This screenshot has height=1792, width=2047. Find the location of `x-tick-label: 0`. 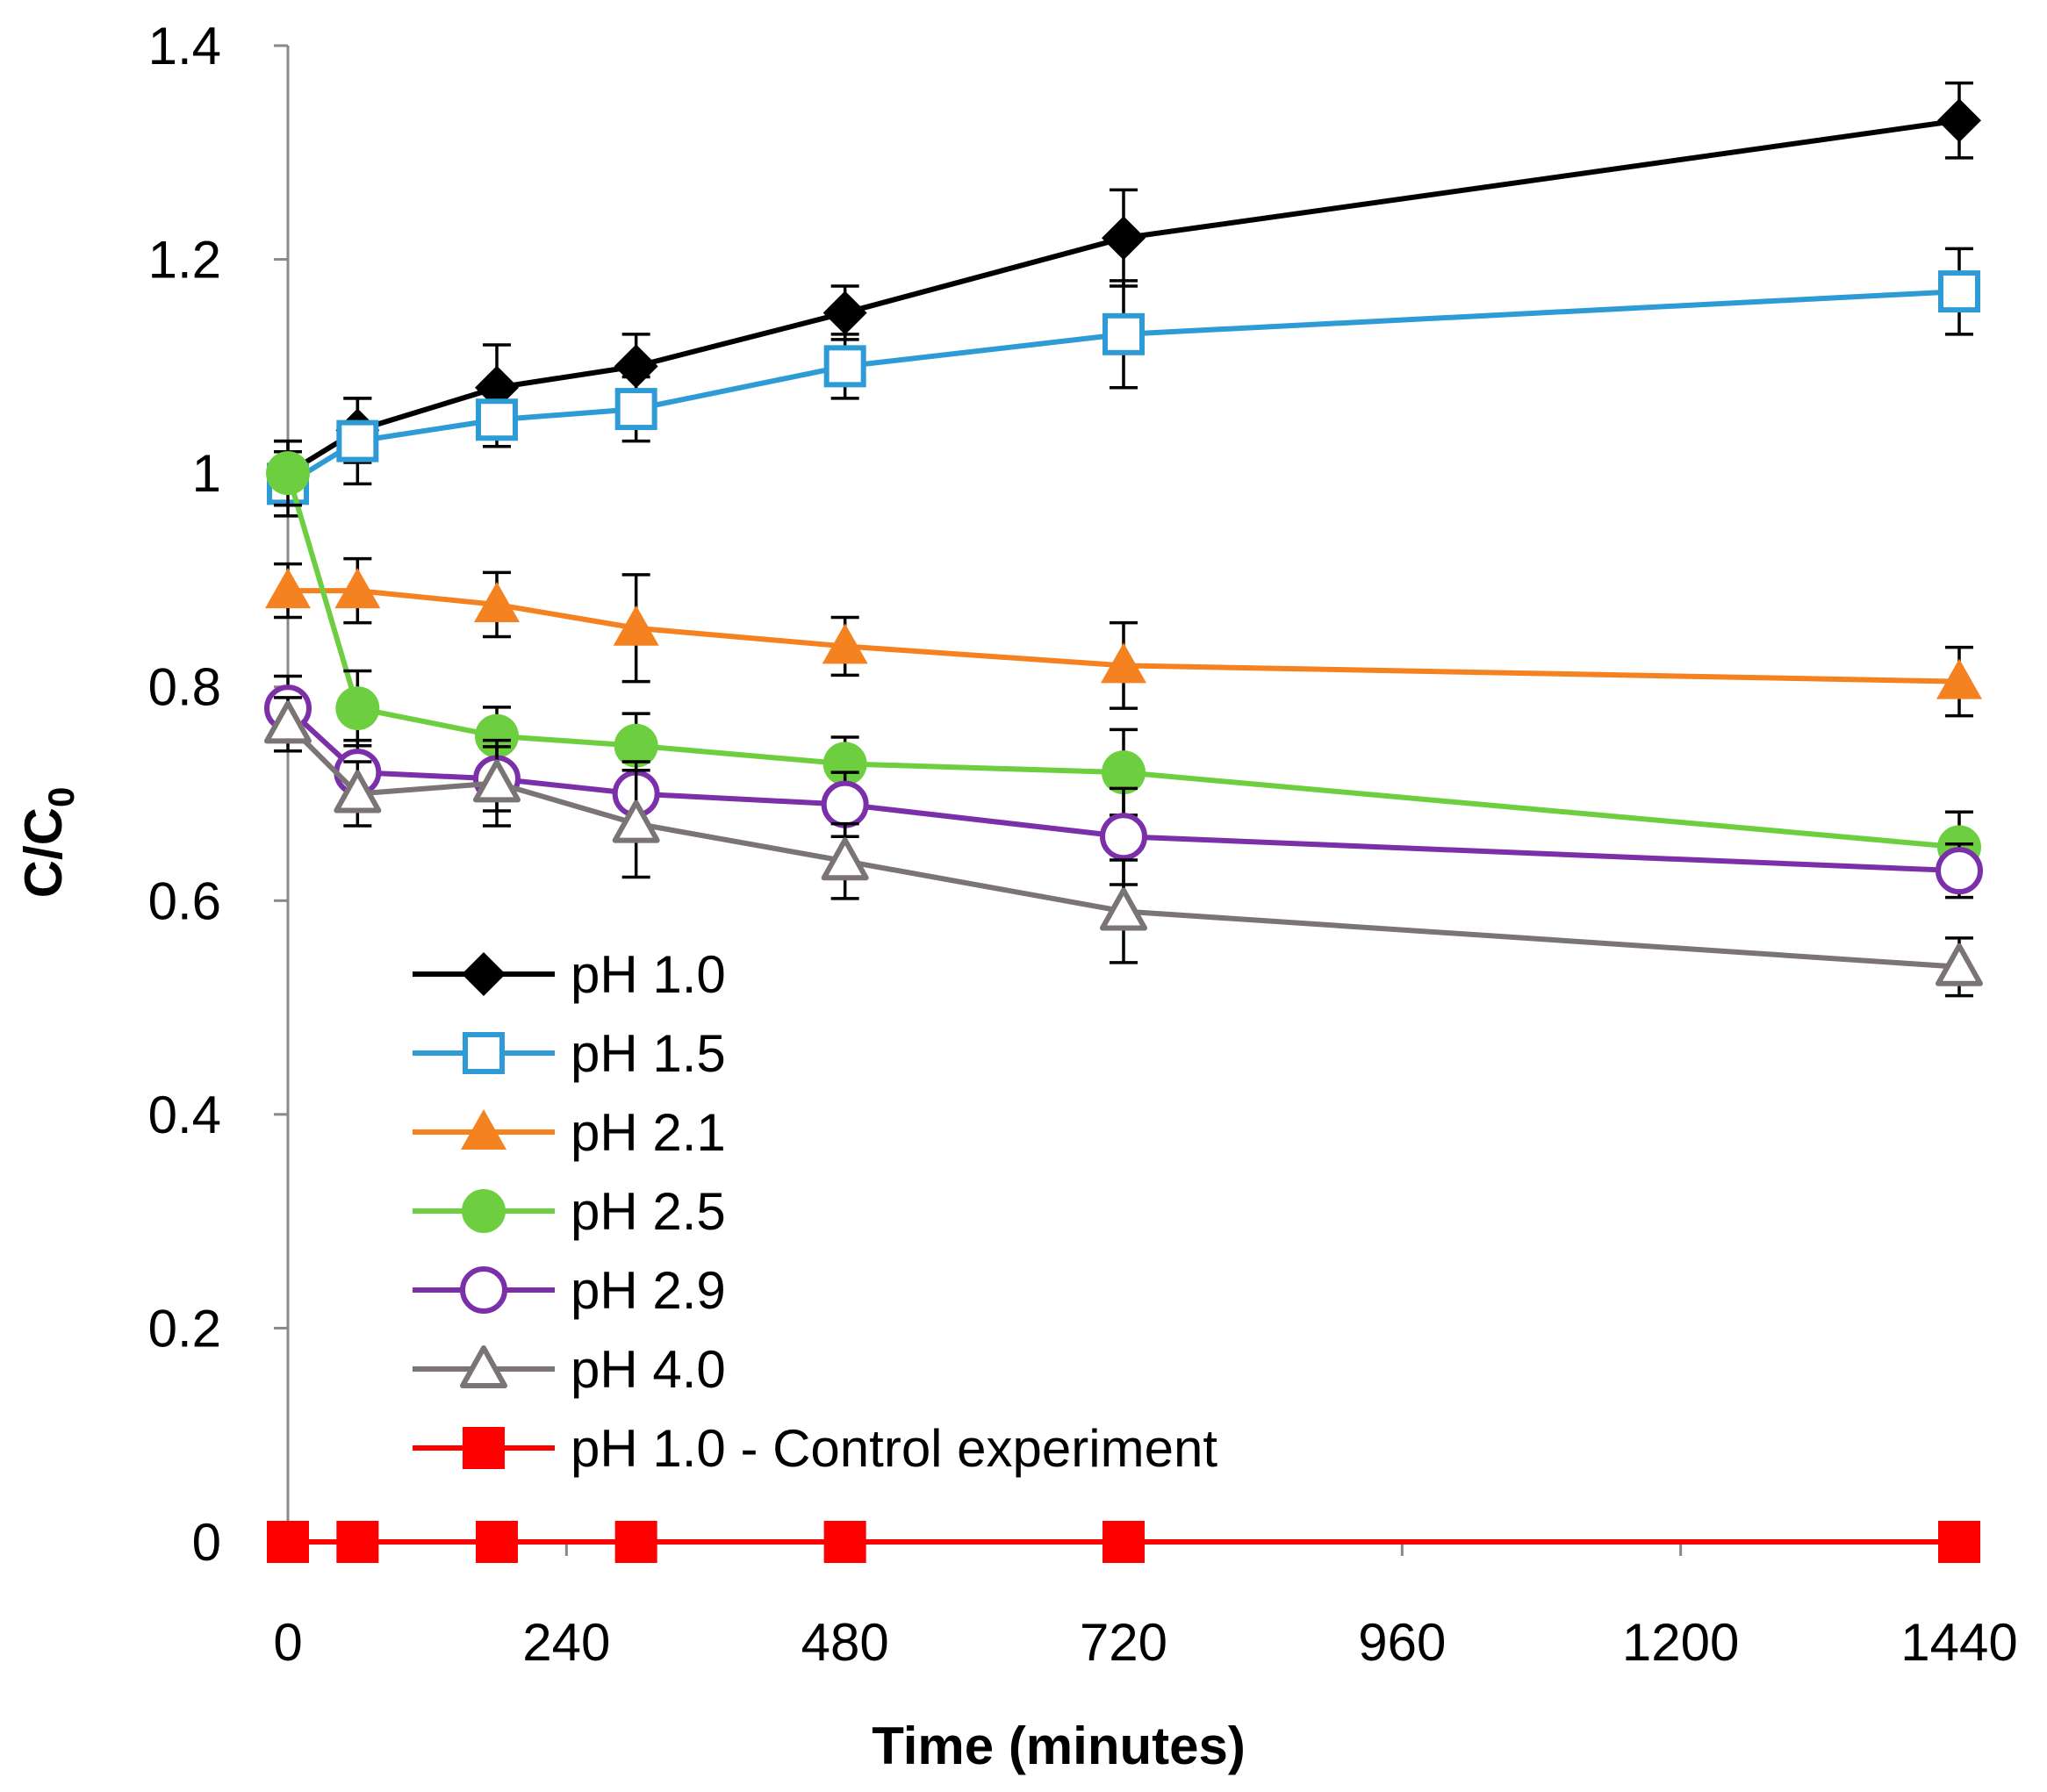

x-tick-label: 0 is located at coordinates (287, 1643).